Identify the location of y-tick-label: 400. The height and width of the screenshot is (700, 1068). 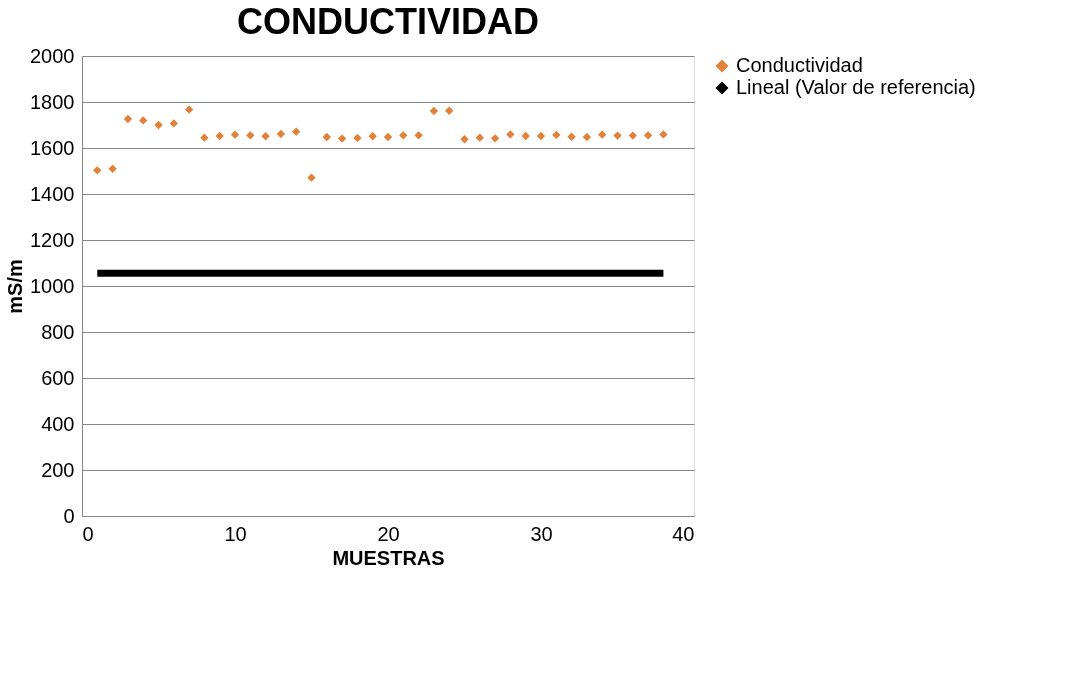
(58, 423).